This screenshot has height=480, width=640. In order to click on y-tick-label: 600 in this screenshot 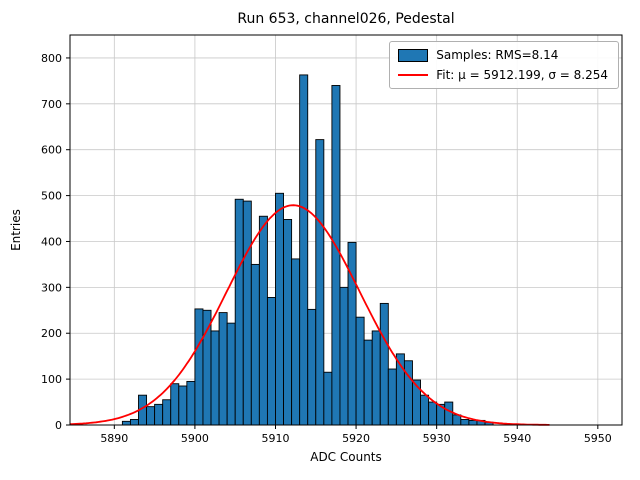, I will do `click(51, 150)`.